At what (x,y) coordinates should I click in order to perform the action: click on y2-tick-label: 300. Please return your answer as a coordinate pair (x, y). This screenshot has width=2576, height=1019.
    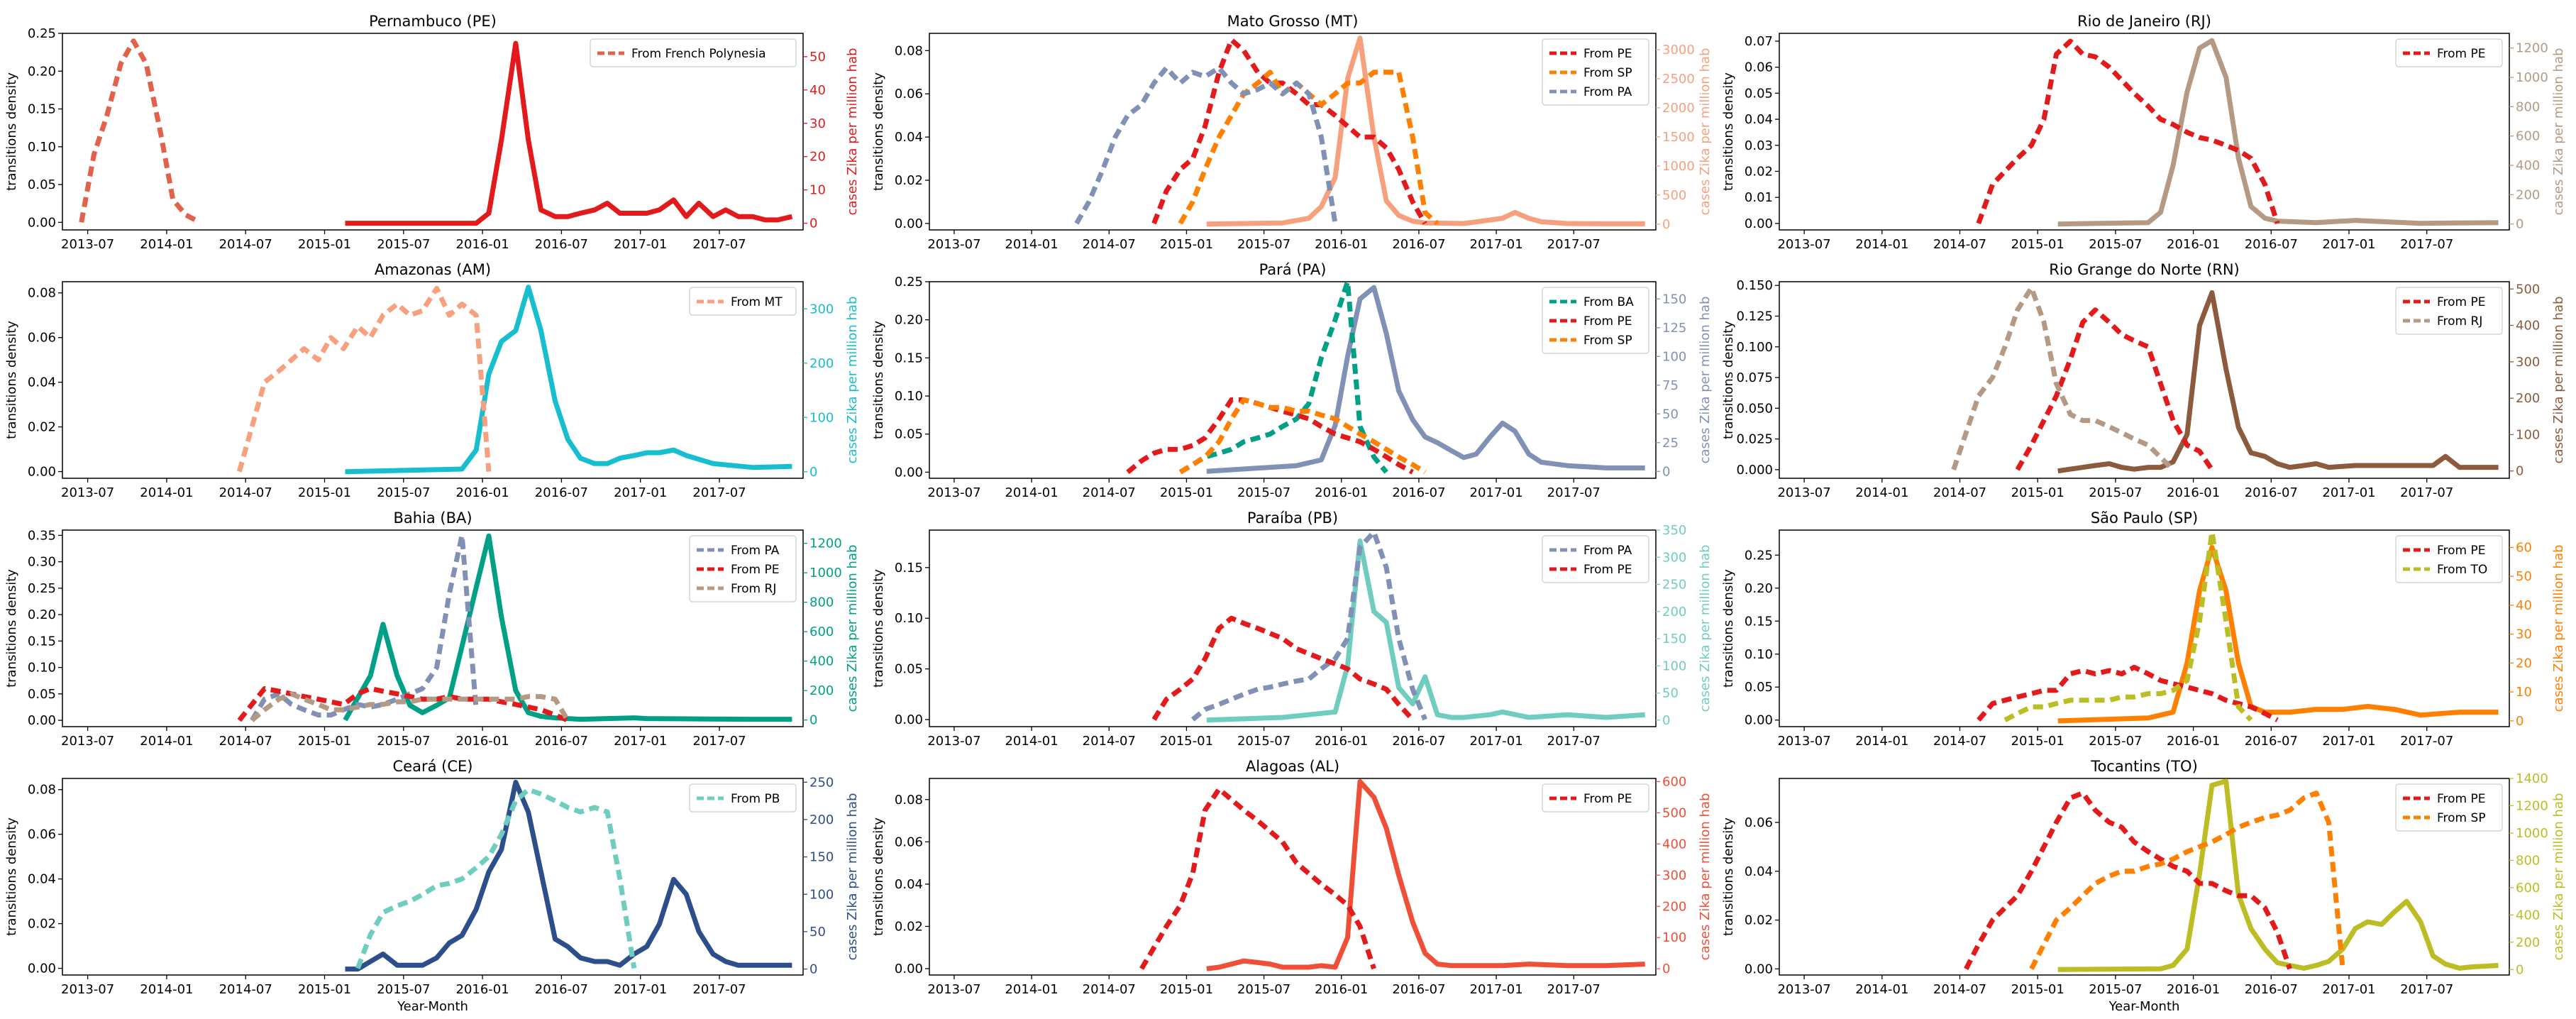
    Looking at the image, I should click on (2528, 362).